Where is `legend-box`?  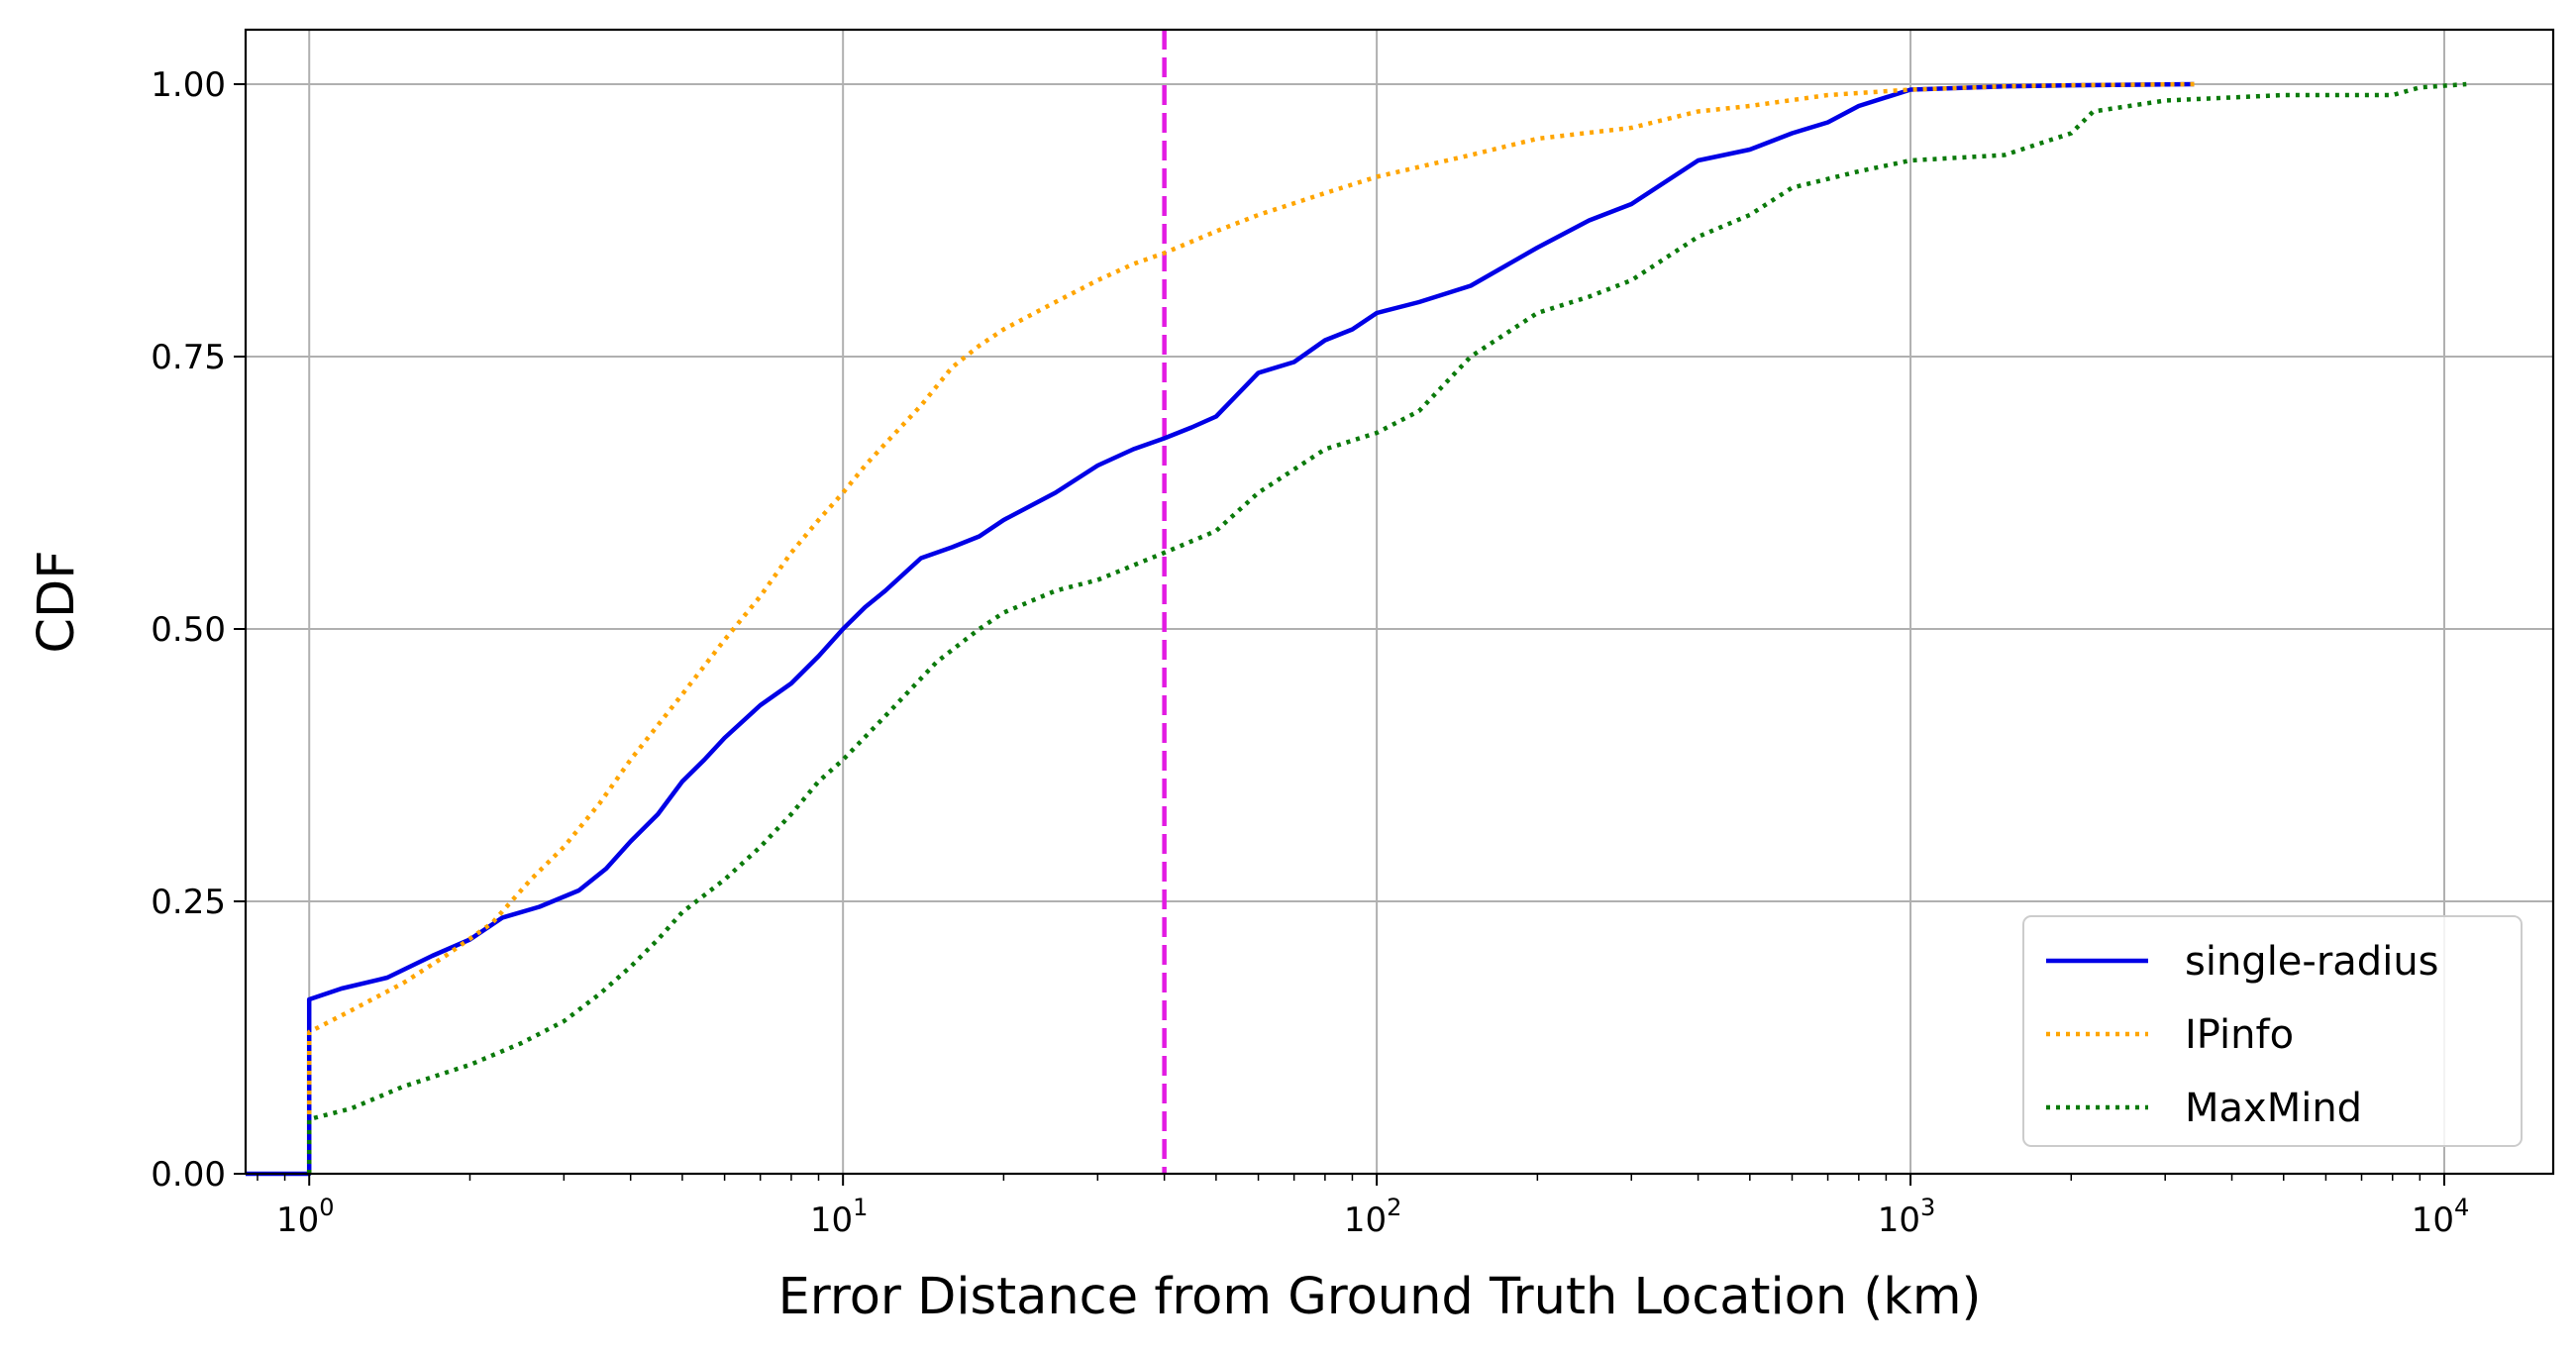
legend-box is located at coordinates (2272, 1031).